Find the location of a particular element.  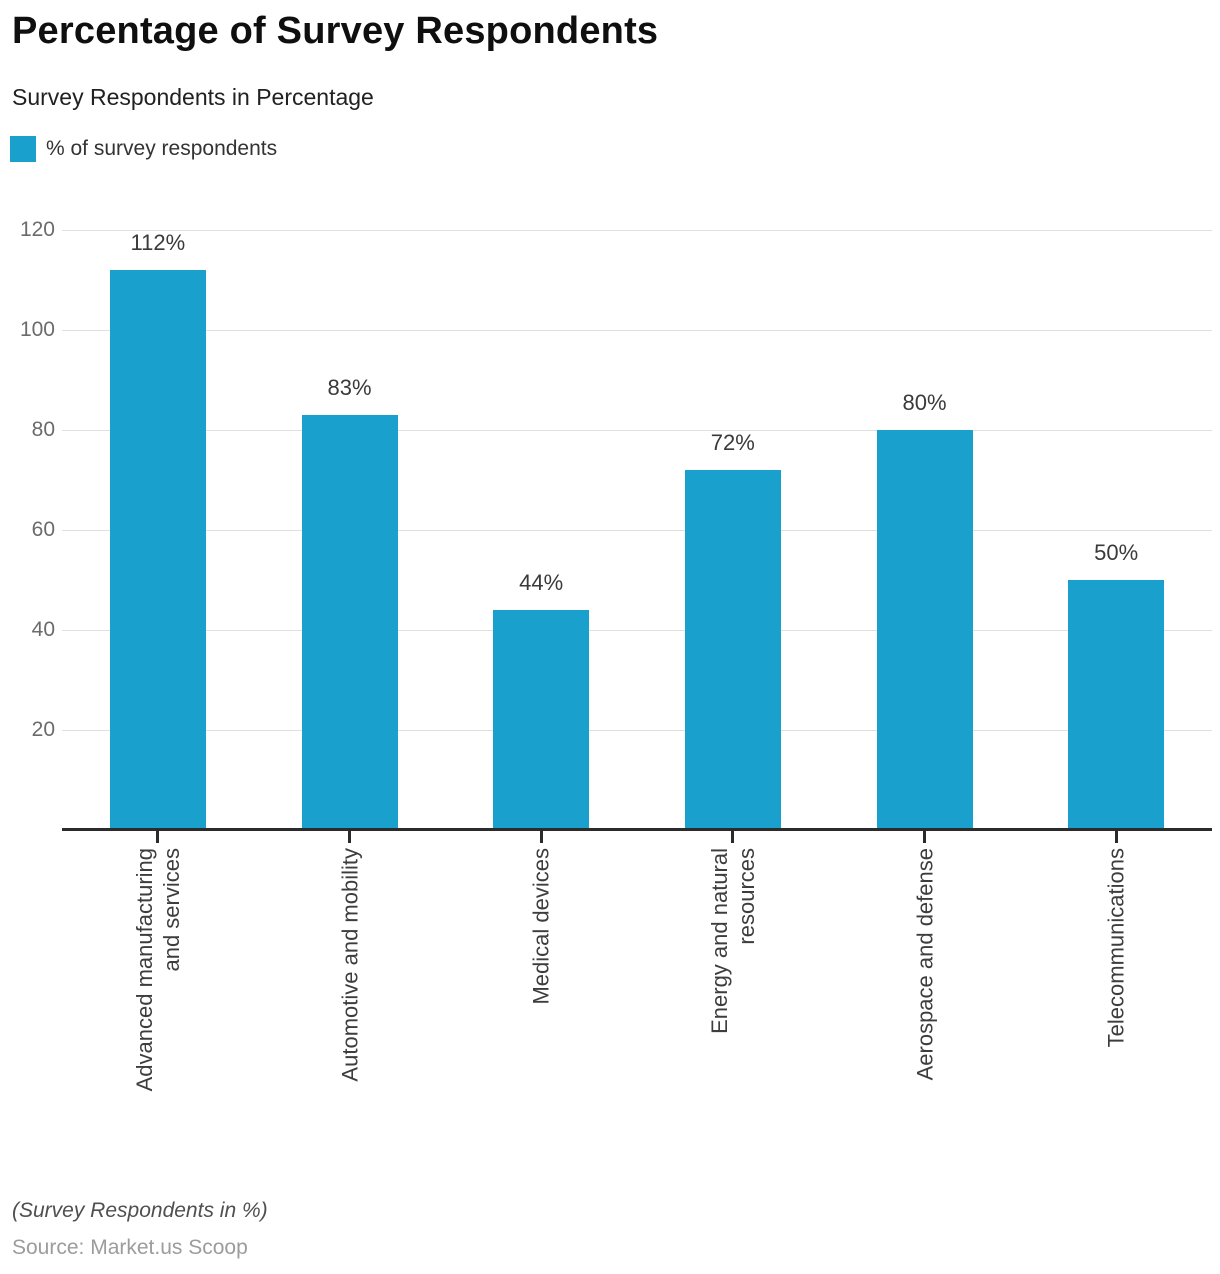

category-label-line: Telecommunications is located at coordinates (1116, 948).